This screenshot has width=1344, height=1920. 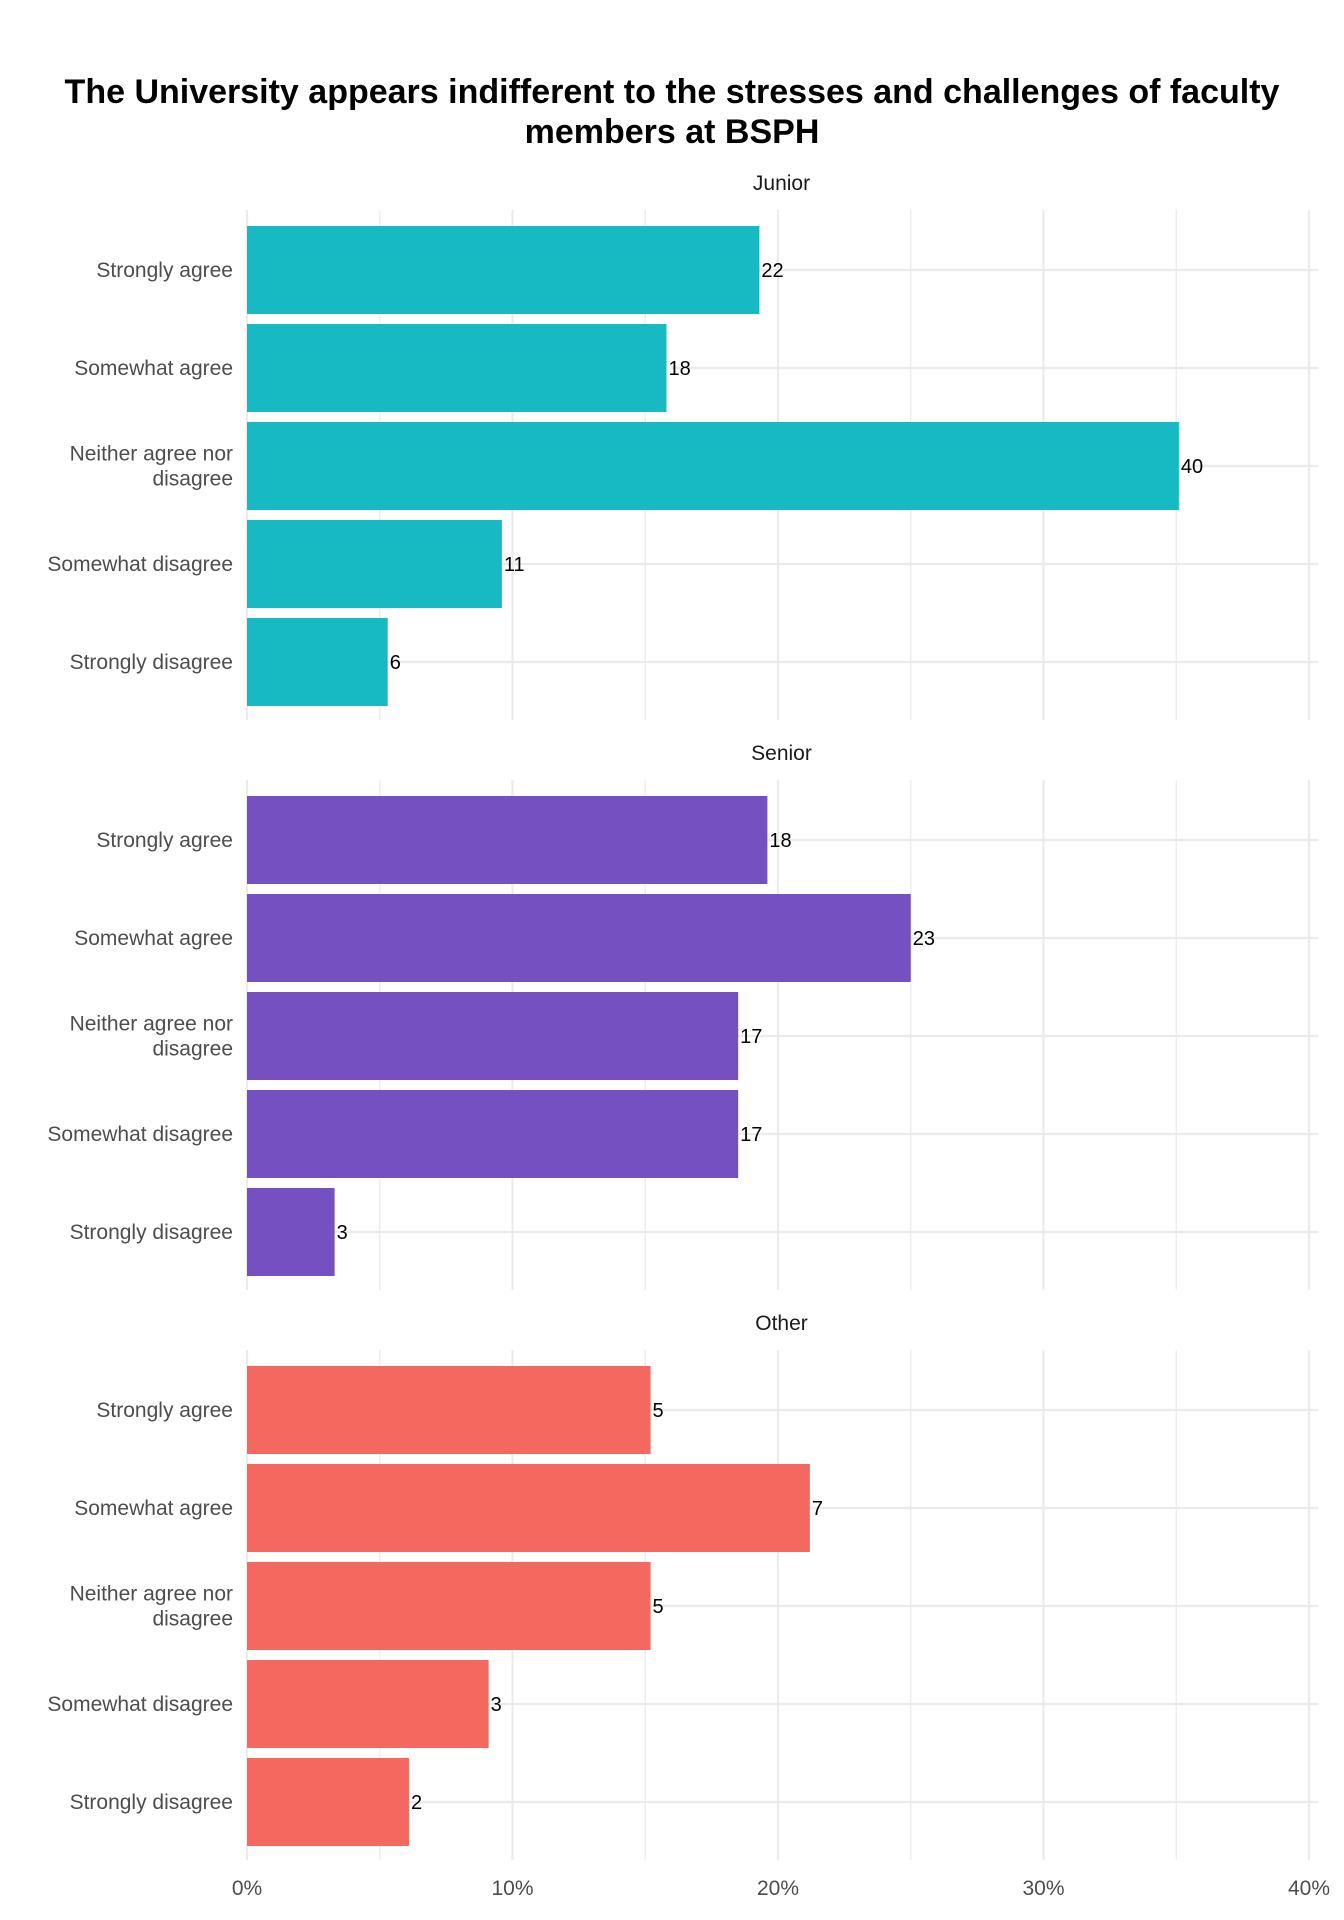 What do you see at coordinates (817, 1509) in the screenshot?
I see `data-label: 7` at bounding box center [817, 1509].